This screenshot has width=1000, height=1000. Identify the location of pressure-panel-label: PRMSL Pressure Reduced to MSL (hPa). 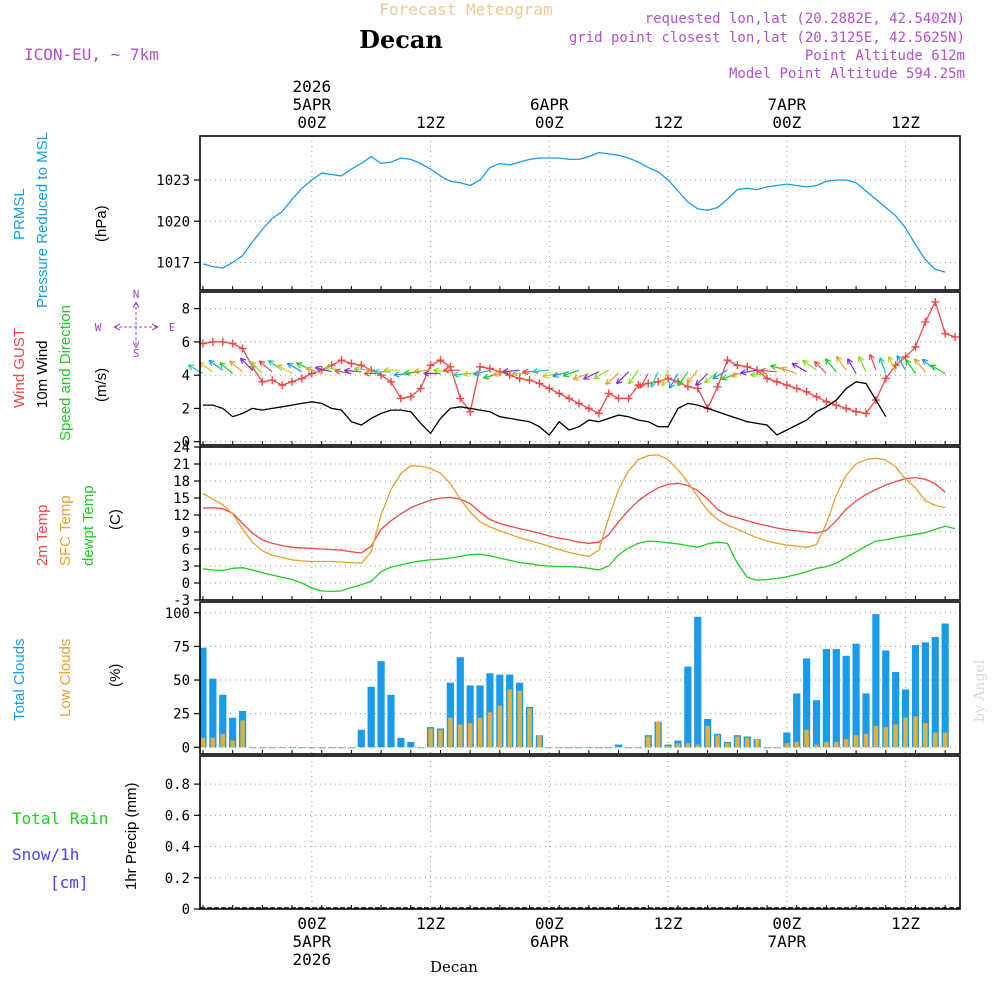
(60, 220).